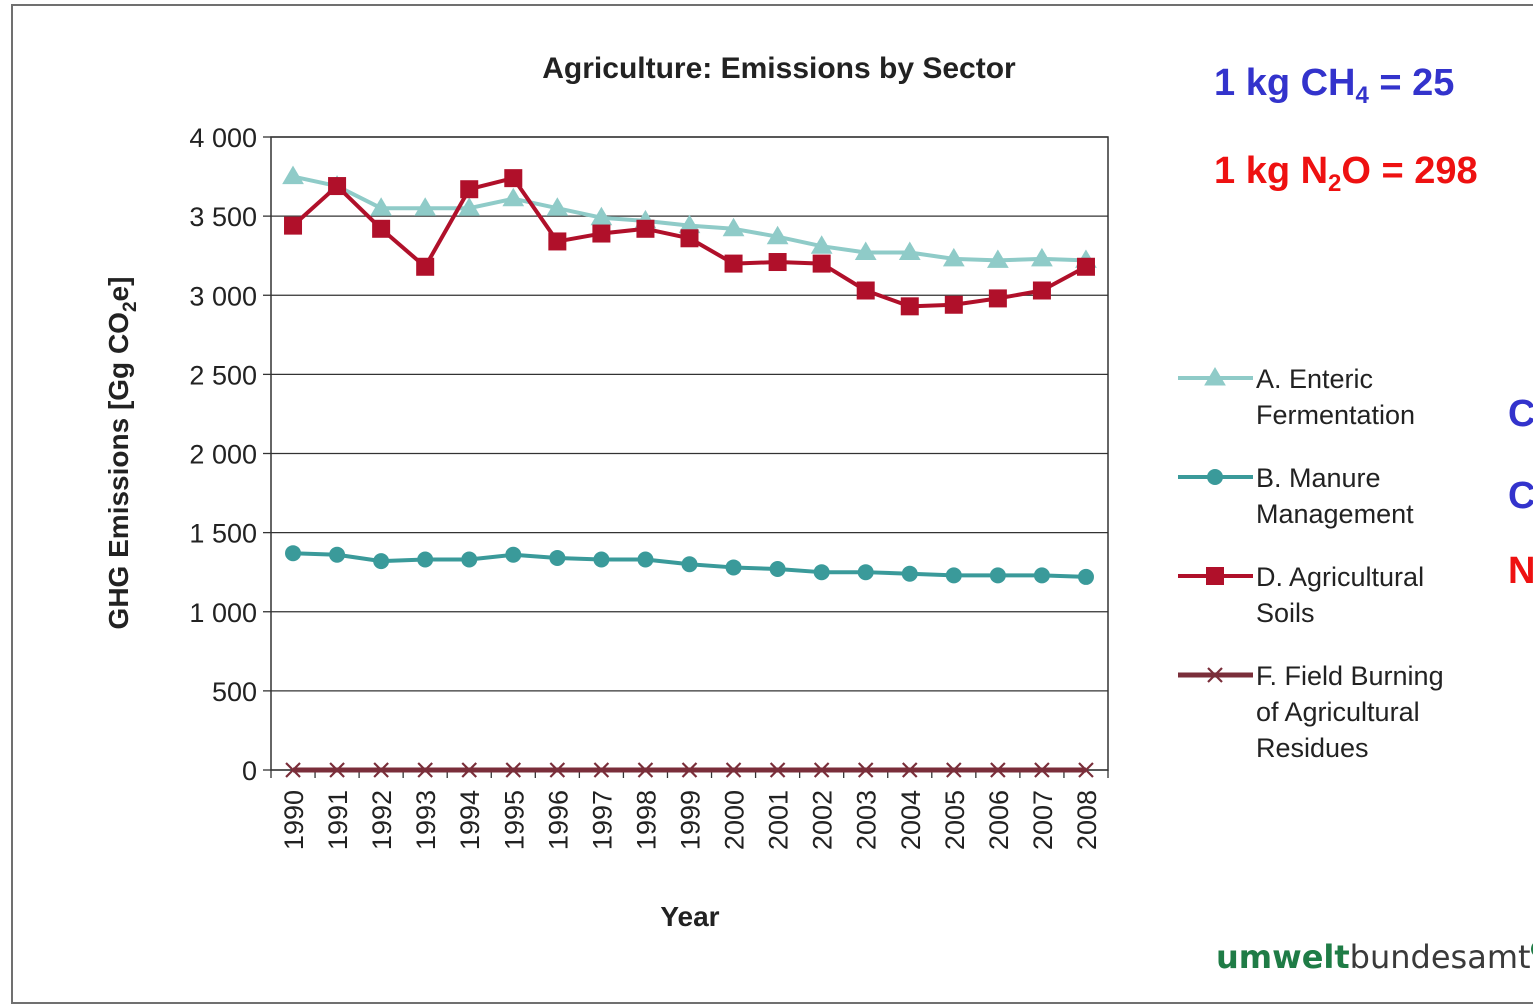 The width and height of the screenshot is (1533, 1004). Describe the element at coordinates (1314, 379) in the screenshot. I see `legend-label: A. Enteric` at that location.